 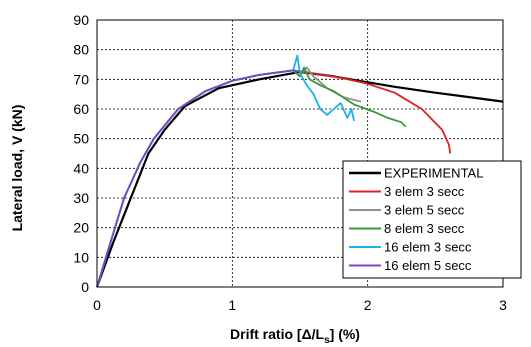 I want to click on y-tick-label: 10, so click(x=81, y=257).